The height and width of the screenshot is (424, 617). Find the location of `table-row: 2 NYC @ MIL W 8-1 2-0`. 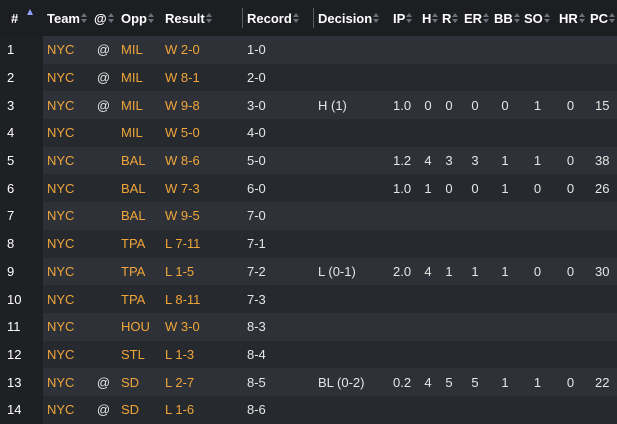

table-row: 2 NYC @ MIL W 8-1 2-0 is located at coordinates (308, 77).